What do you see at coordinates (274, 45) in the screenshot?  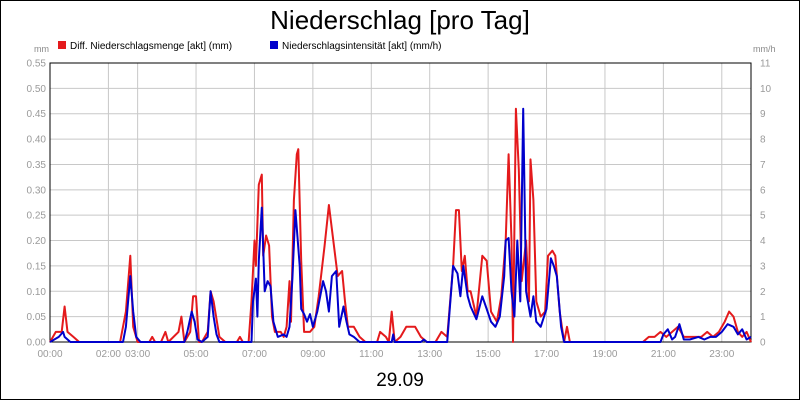 I see `legend-swatch-intensity` at bounding box center [274, 45].